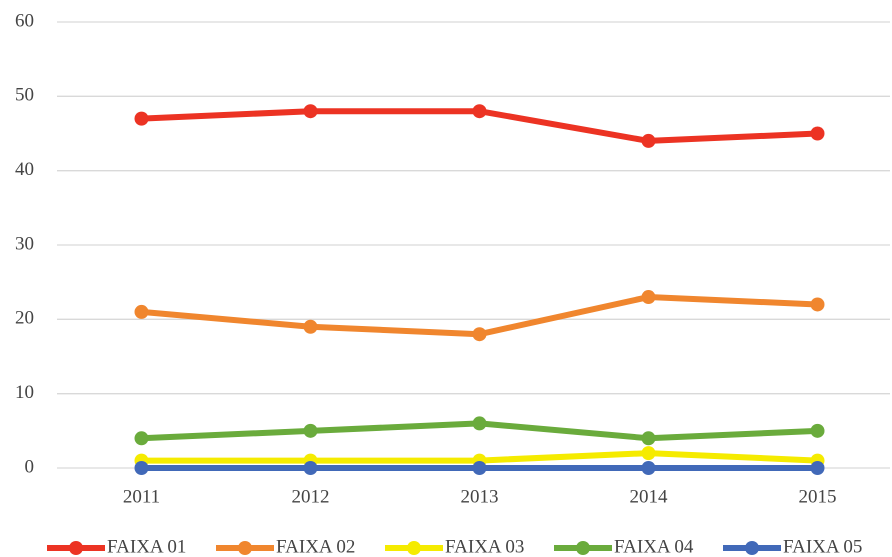  Describe the element at coordinates (654, 546) in the screenshot. I see `legend-label: FAIXA 04` at that location.